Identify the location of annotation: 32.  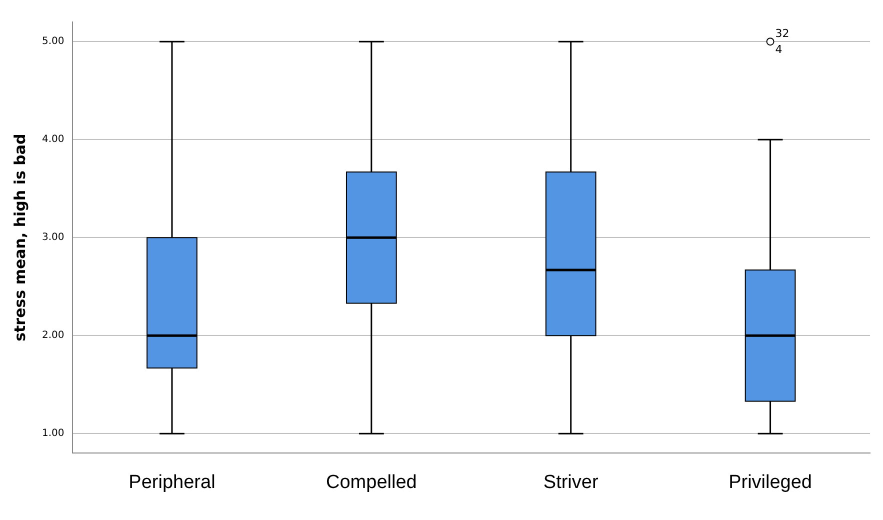
(782, 33).